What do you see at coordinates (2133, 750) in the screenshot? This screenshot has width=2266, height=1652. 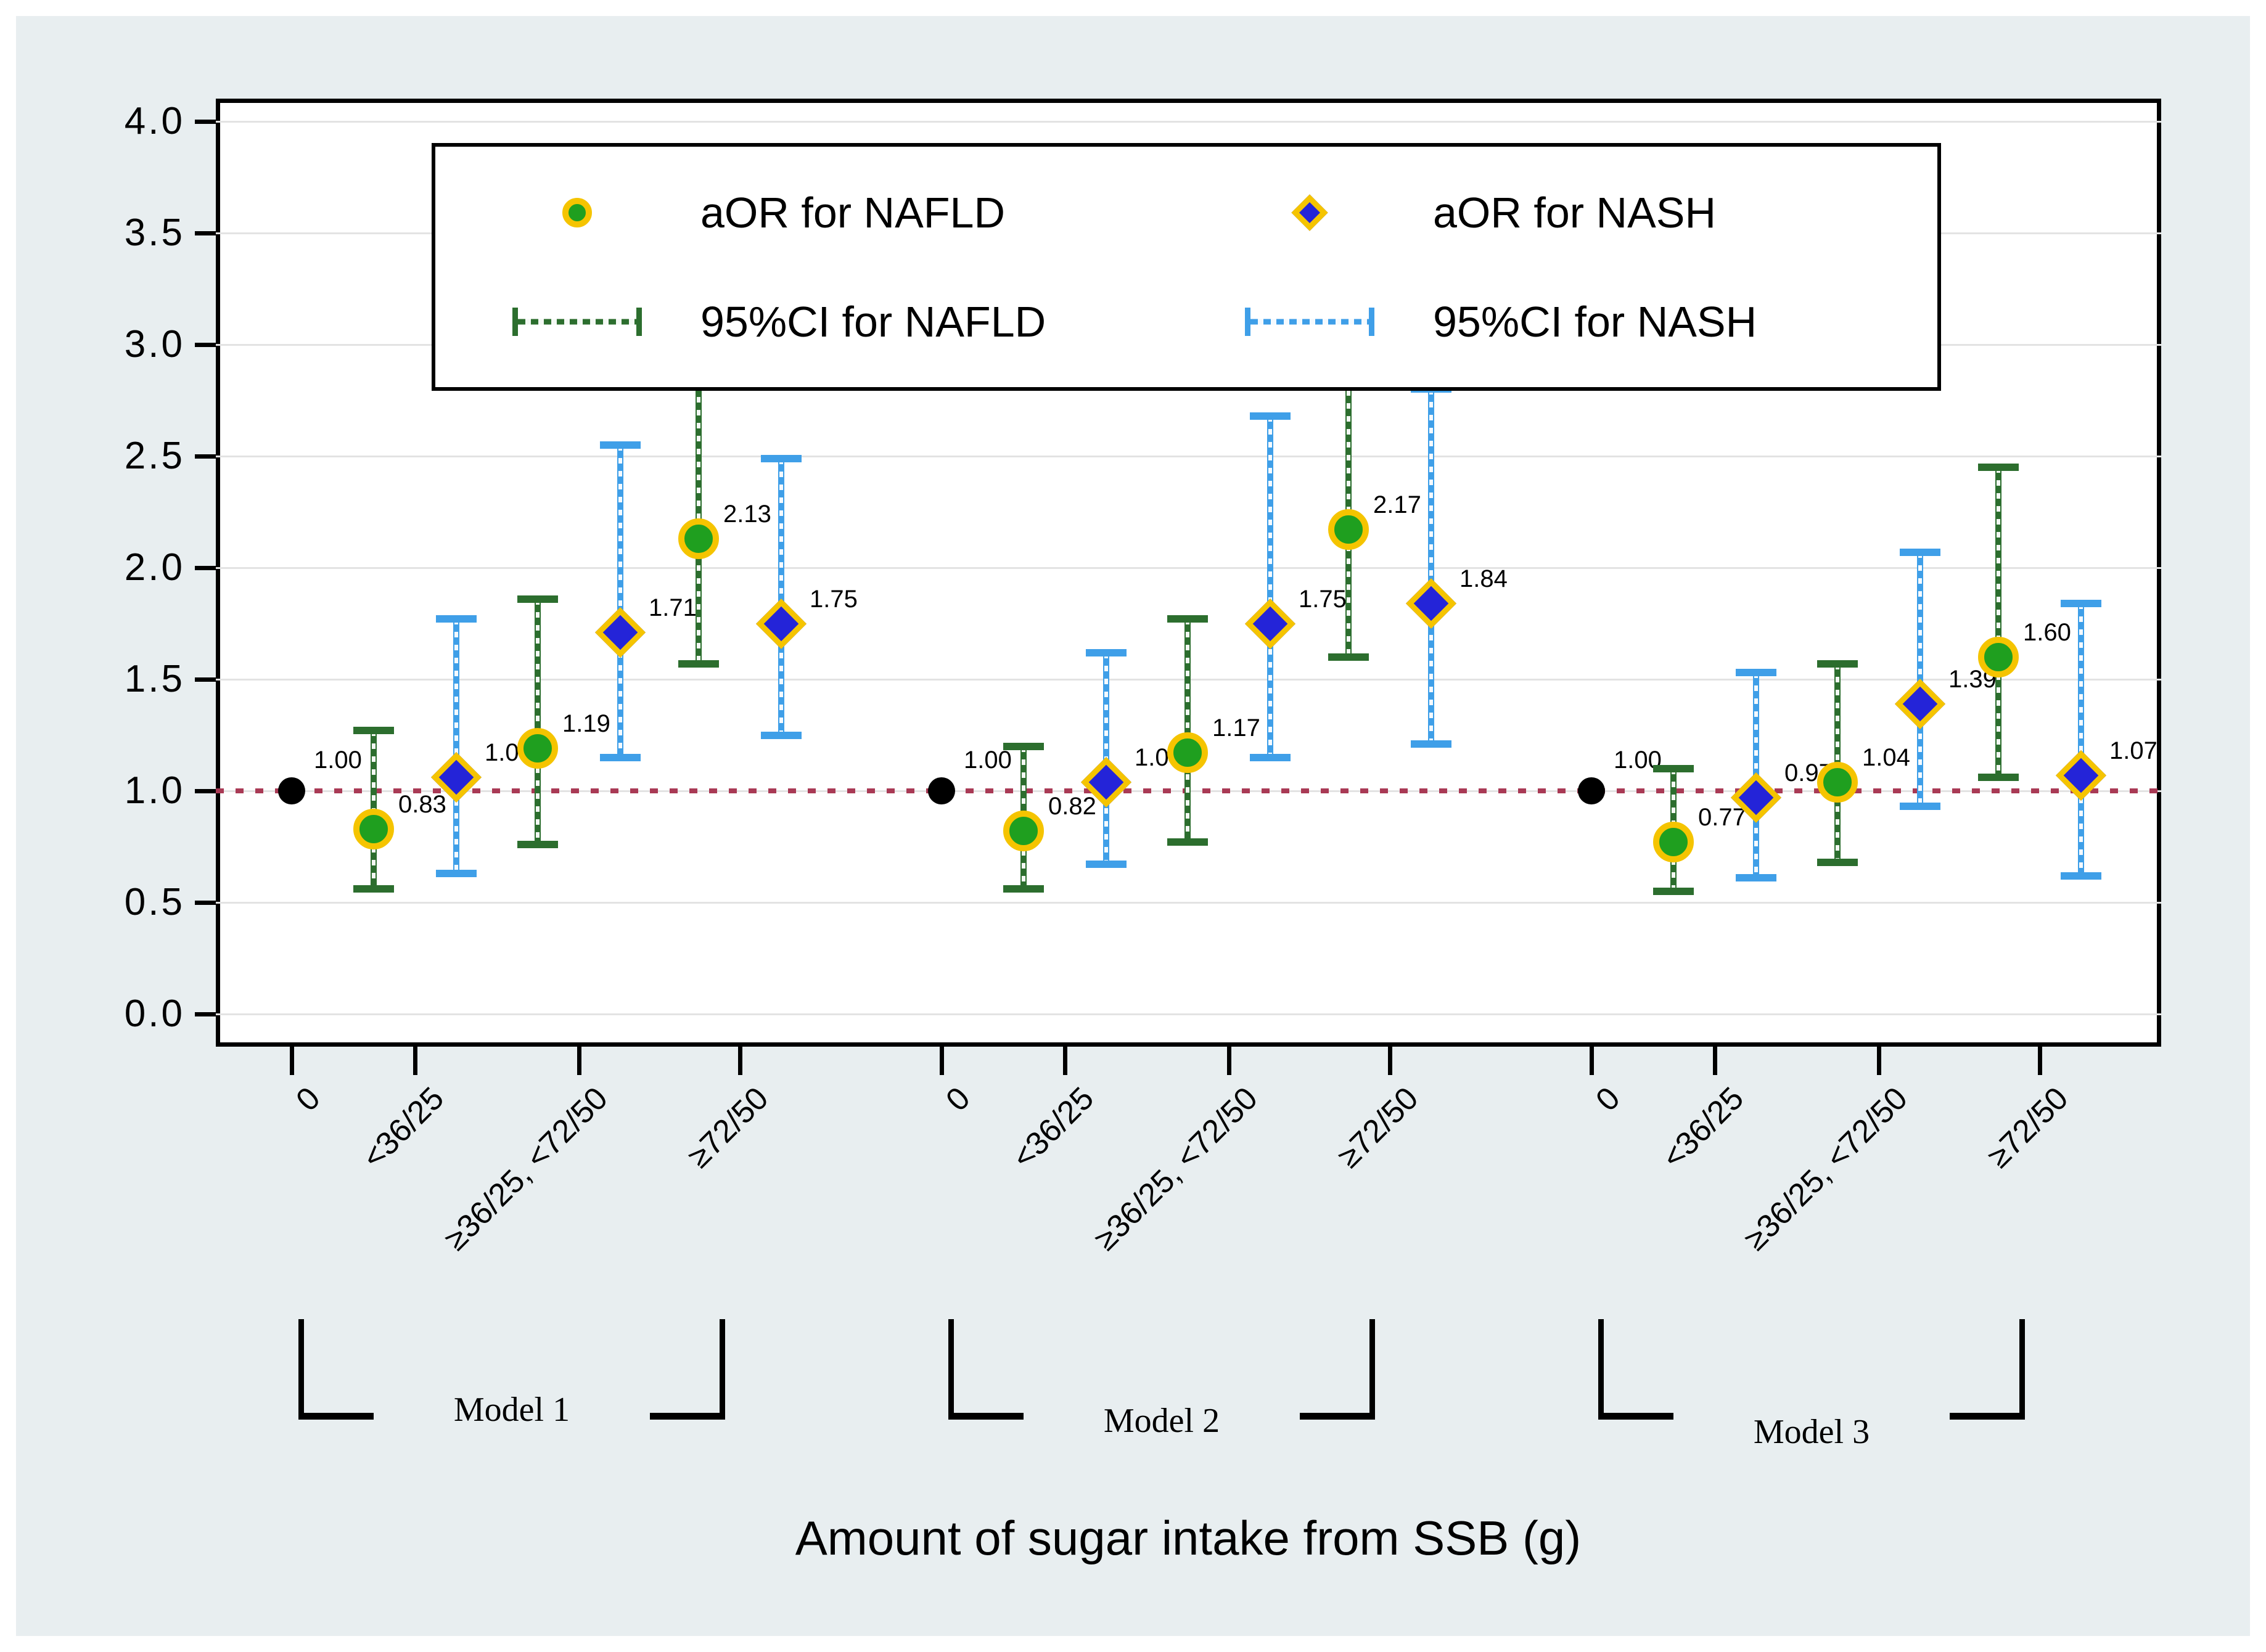 I see `value-label: 1.07` at bounding box center [2133, 750].